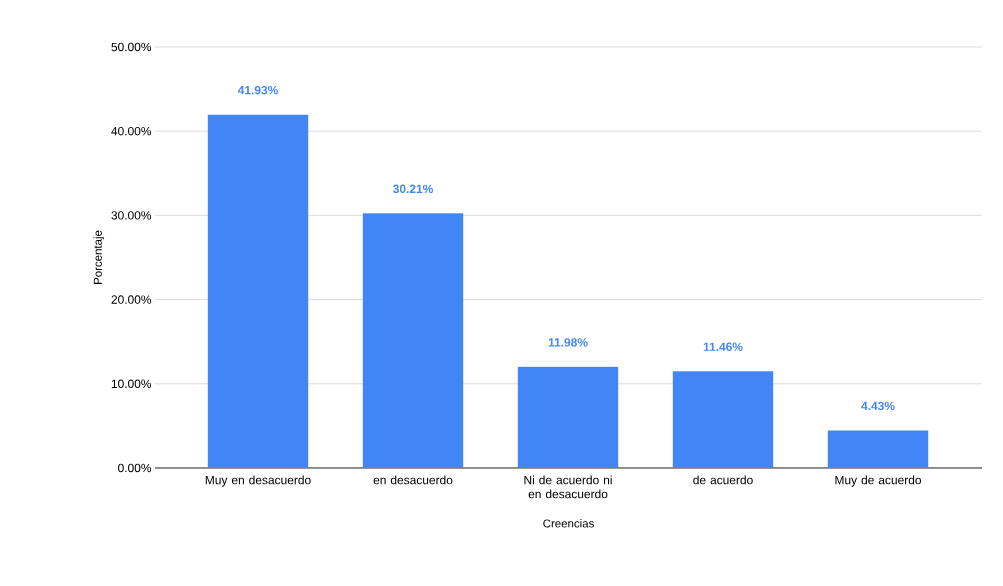 This screenshot has height=586, width=1003. Describe the element at coordinates (878, 406) in the screenshot. I see `data-label: 4.43%` at that location.